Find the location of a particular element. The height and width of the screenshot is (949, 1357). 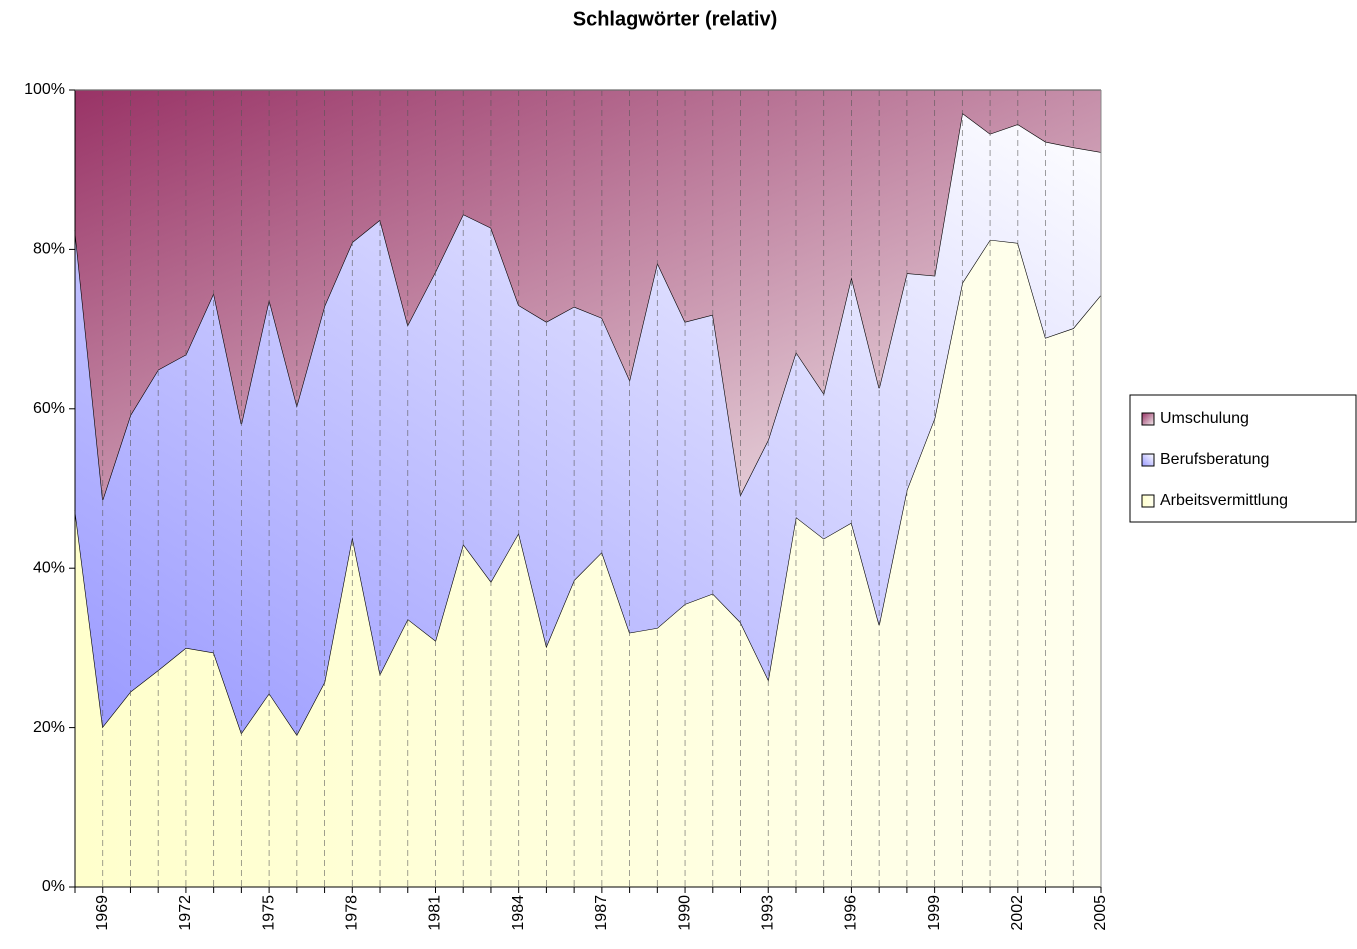

x-tick-label: 1969 is located at coordinates (102, 913).